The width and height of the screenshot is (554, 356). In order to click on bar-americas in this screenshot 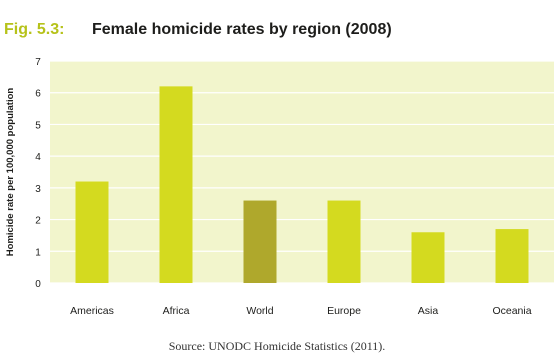, I will do `click(92, 232)`.